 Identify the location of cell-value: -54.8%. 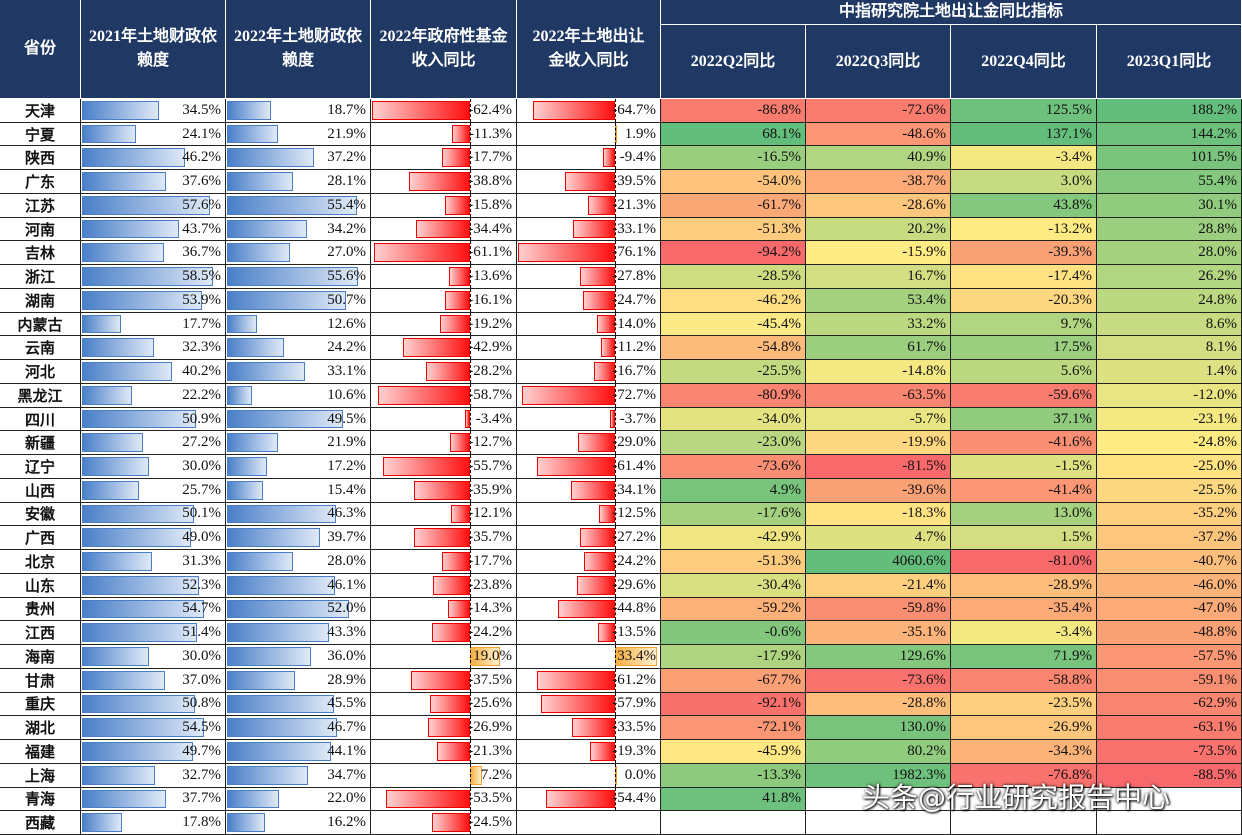
(779, 347).